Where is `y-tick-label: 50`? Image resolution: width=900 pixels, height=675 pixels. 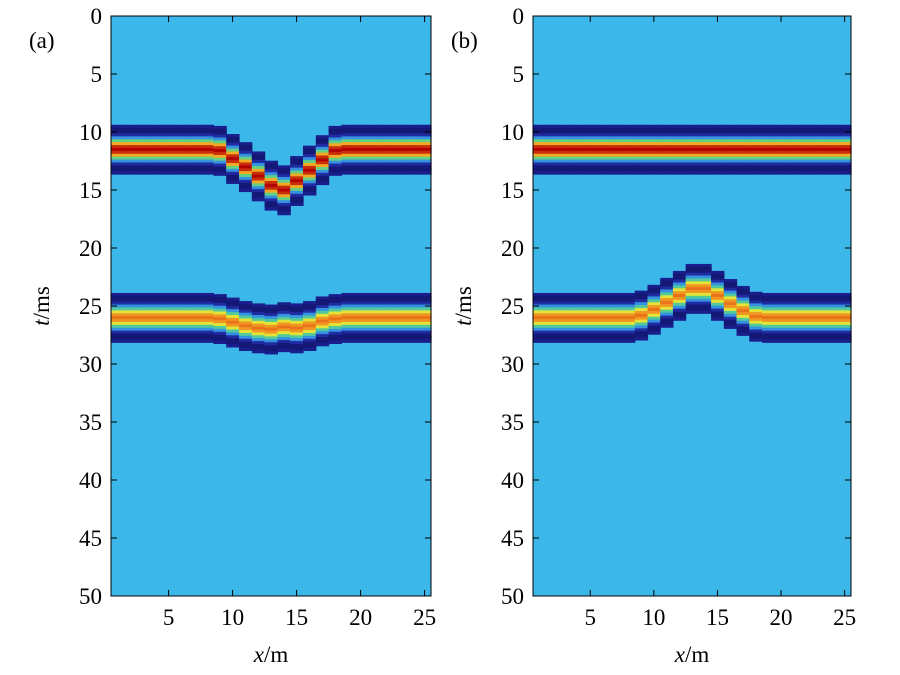
y-tick-label: 50 is located at coordinates (90, 596).